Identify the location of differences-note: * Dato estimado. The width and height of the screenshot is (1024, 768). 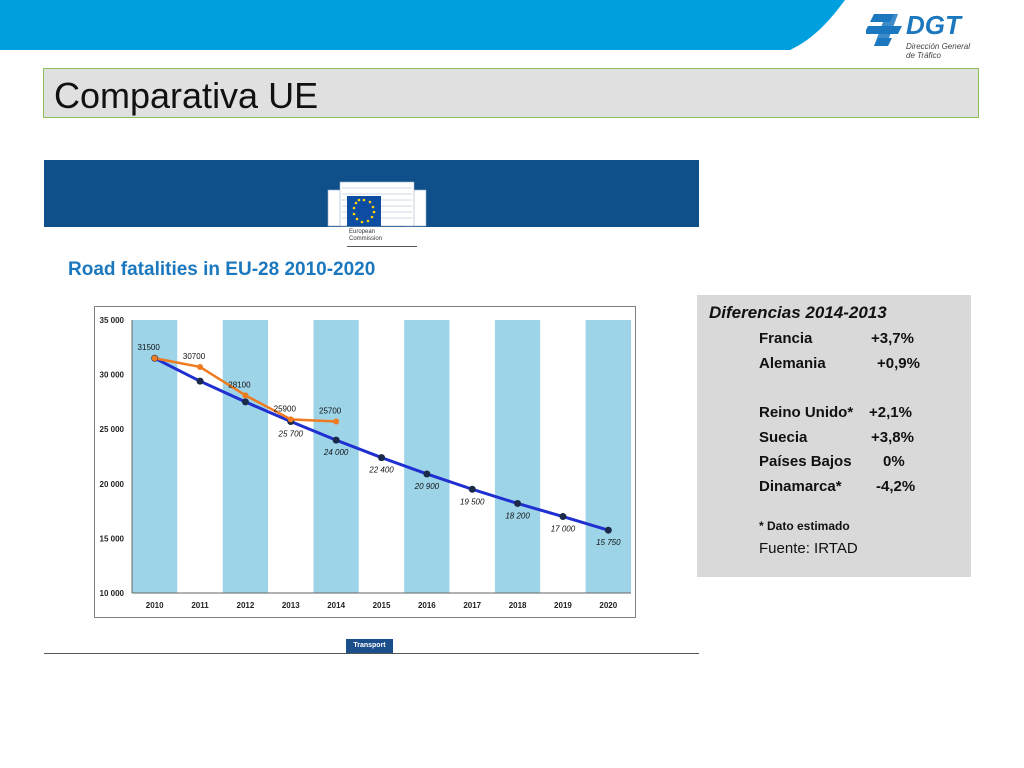
(804, 526).